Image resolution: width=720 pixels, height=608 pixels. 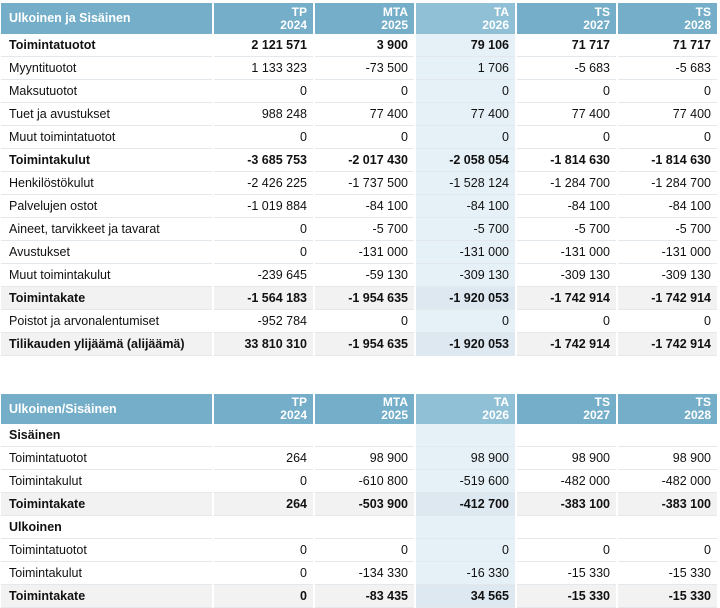 What do you see at coordinates (365, 573) in the screenshot?
I see `cell-value: -134 330` at bounding box center [365, 573].